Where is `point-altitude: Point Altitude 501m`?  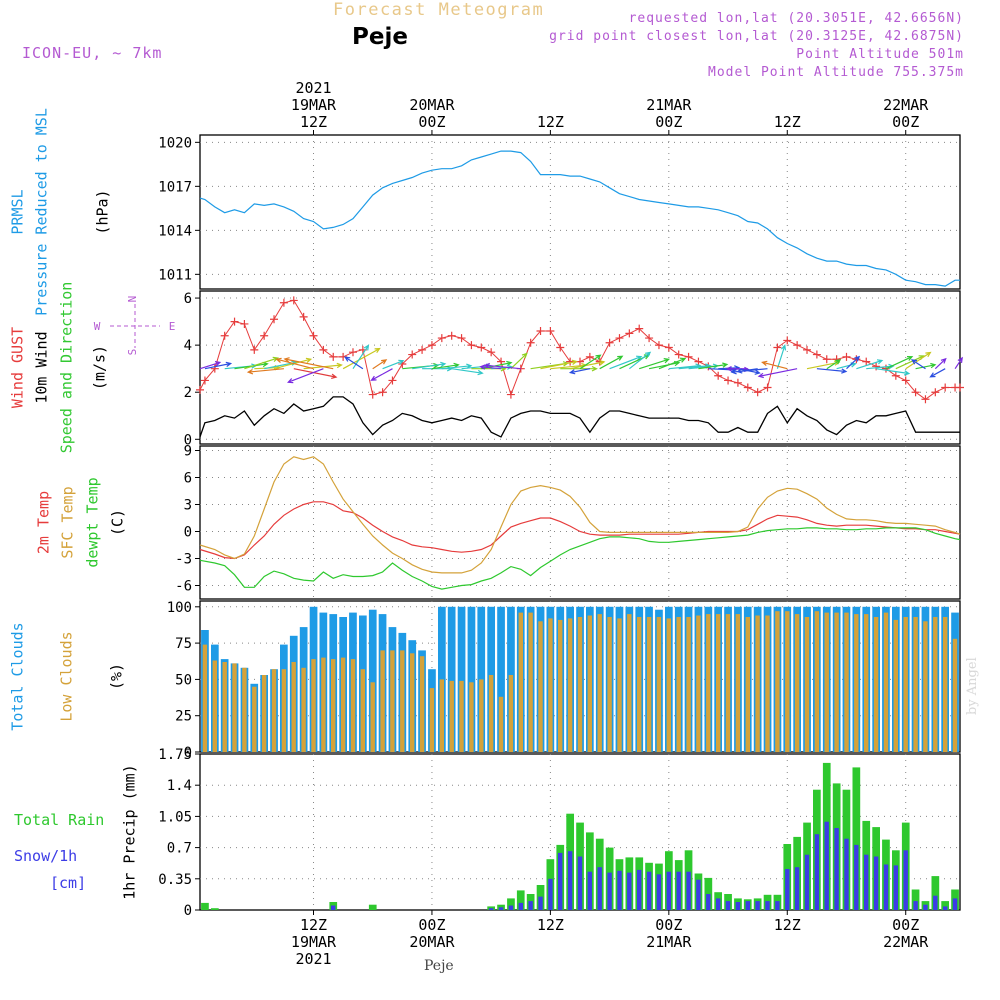 point-altitude: Point Altitude 501m is located at coordinates (880, 54).